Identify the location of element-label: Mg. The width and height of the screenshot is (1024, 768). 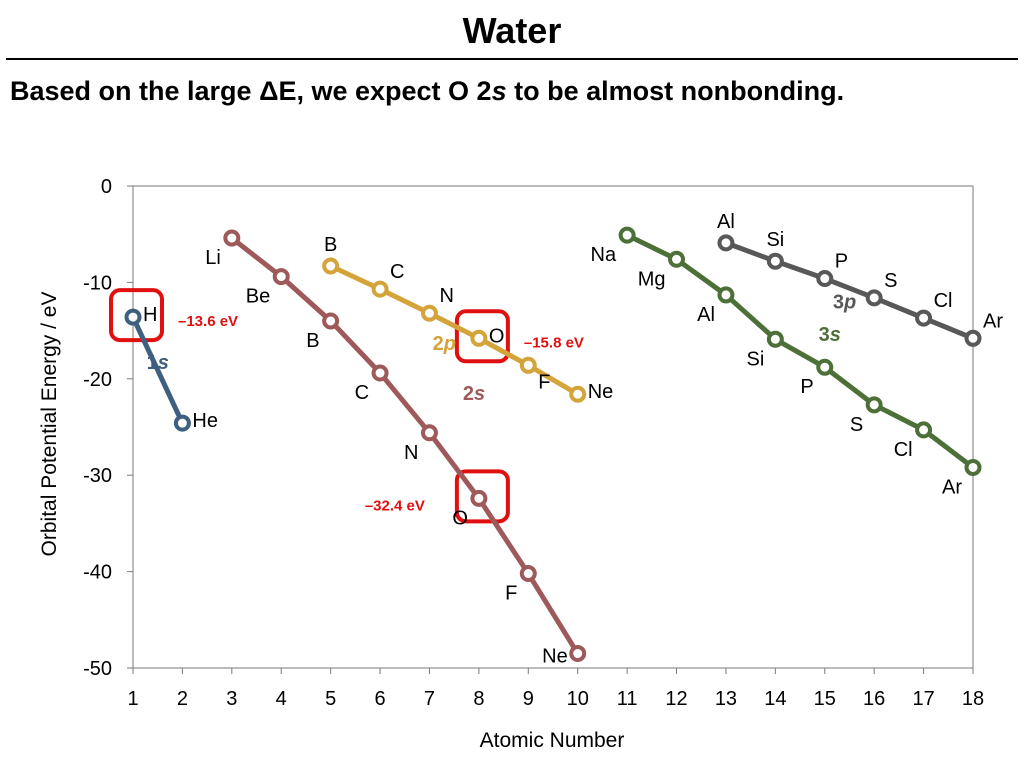
(652, 279).